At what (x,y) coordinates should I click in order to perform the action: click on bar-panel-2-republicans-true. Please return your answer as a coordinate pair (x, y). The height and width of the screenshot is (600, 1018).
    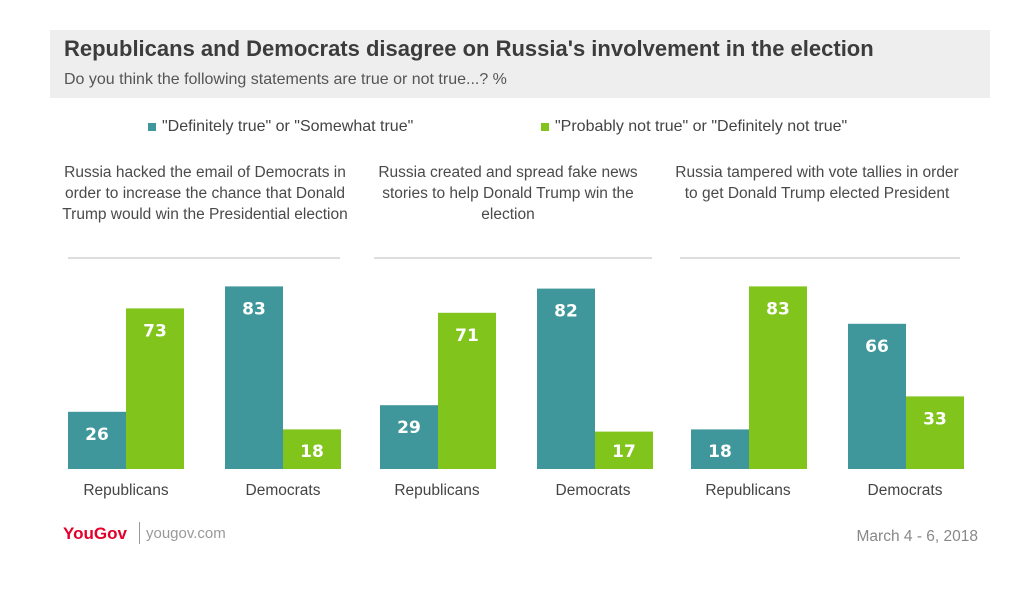
    Looking at the image, I should click on (409, 437).